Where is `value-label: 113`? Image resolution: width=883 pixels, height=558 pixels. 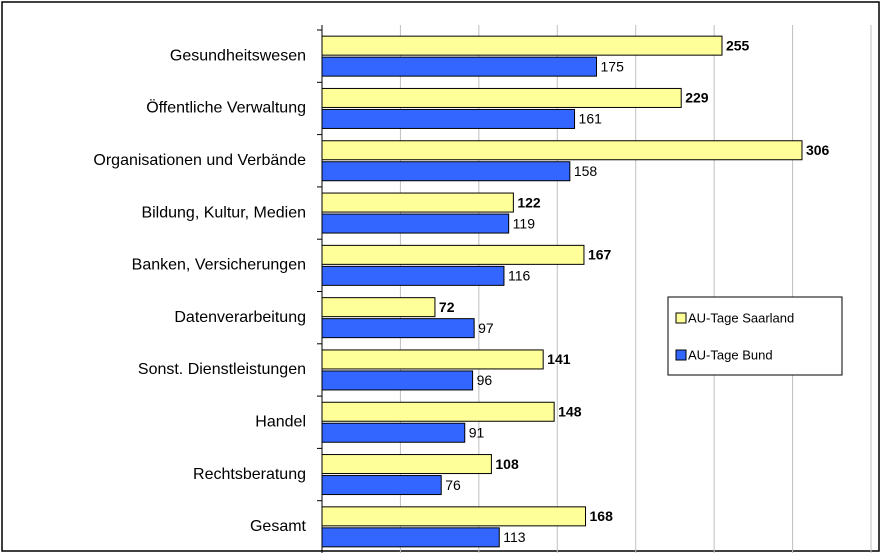 value-label: 113 is located at coordinates (514, 537).